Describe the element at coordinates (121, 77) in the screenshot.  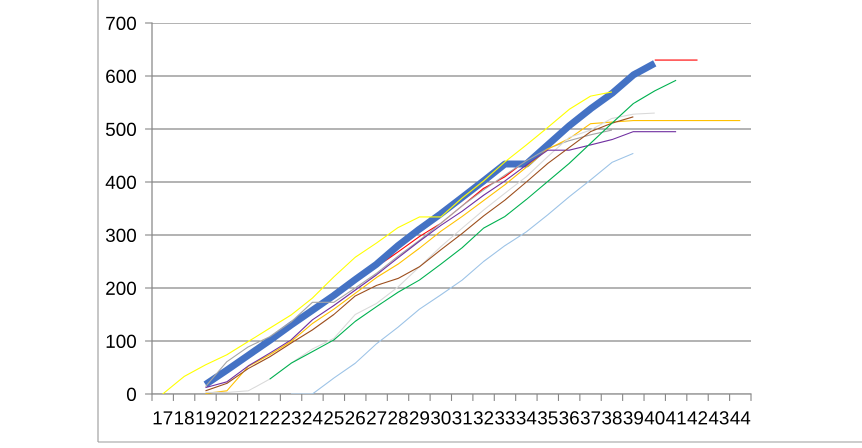
I see `y-tick-label: 600` at that location.